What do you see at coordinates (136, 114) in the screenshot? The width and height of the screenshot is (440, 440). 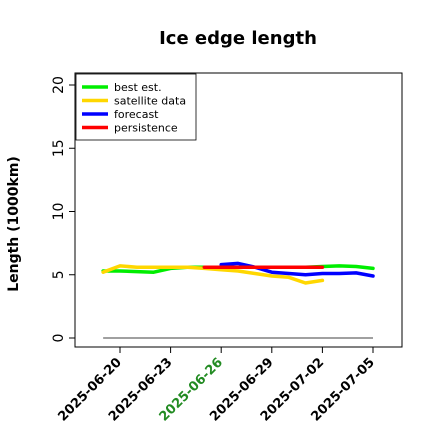 I see `legend-label-forecast: forecast` at bounding box center [136, 114].